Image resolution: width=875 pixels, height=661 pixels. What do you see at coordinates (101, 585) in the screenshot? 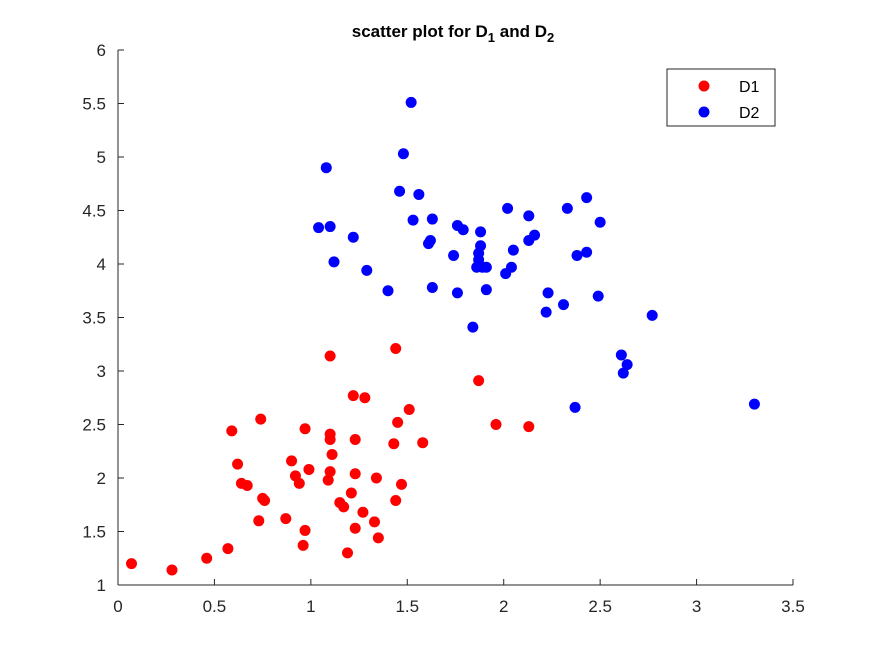
I see `y-tick-label: 1` at bounding box center [101, 585].